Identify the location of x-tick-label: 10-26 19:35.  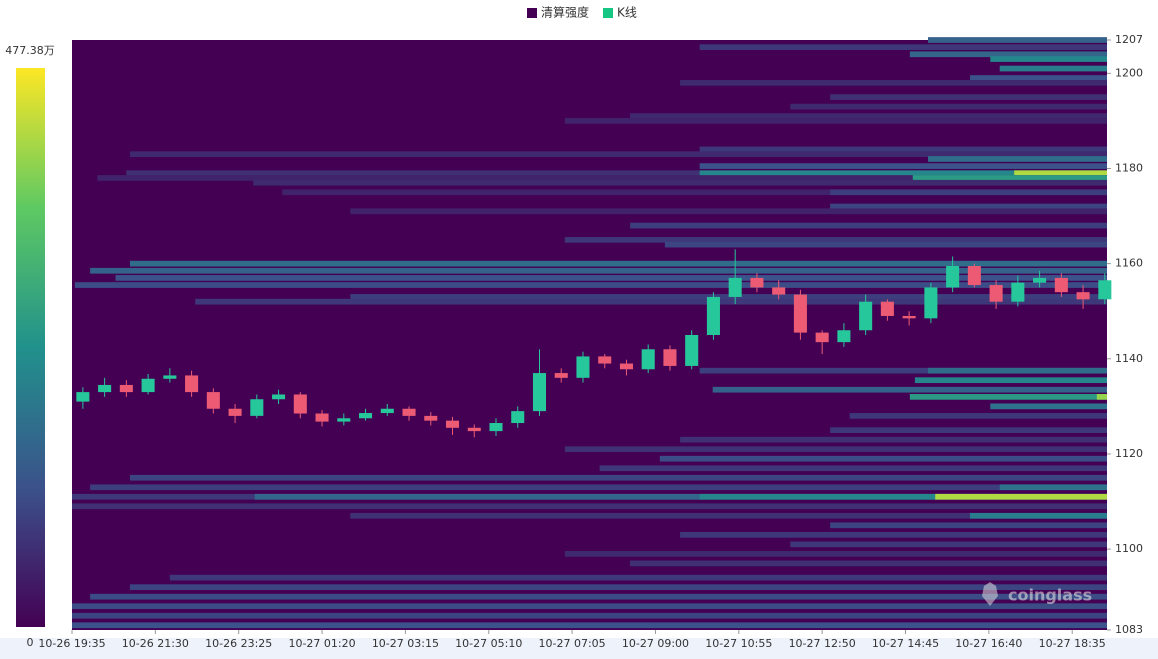
(71, 643).